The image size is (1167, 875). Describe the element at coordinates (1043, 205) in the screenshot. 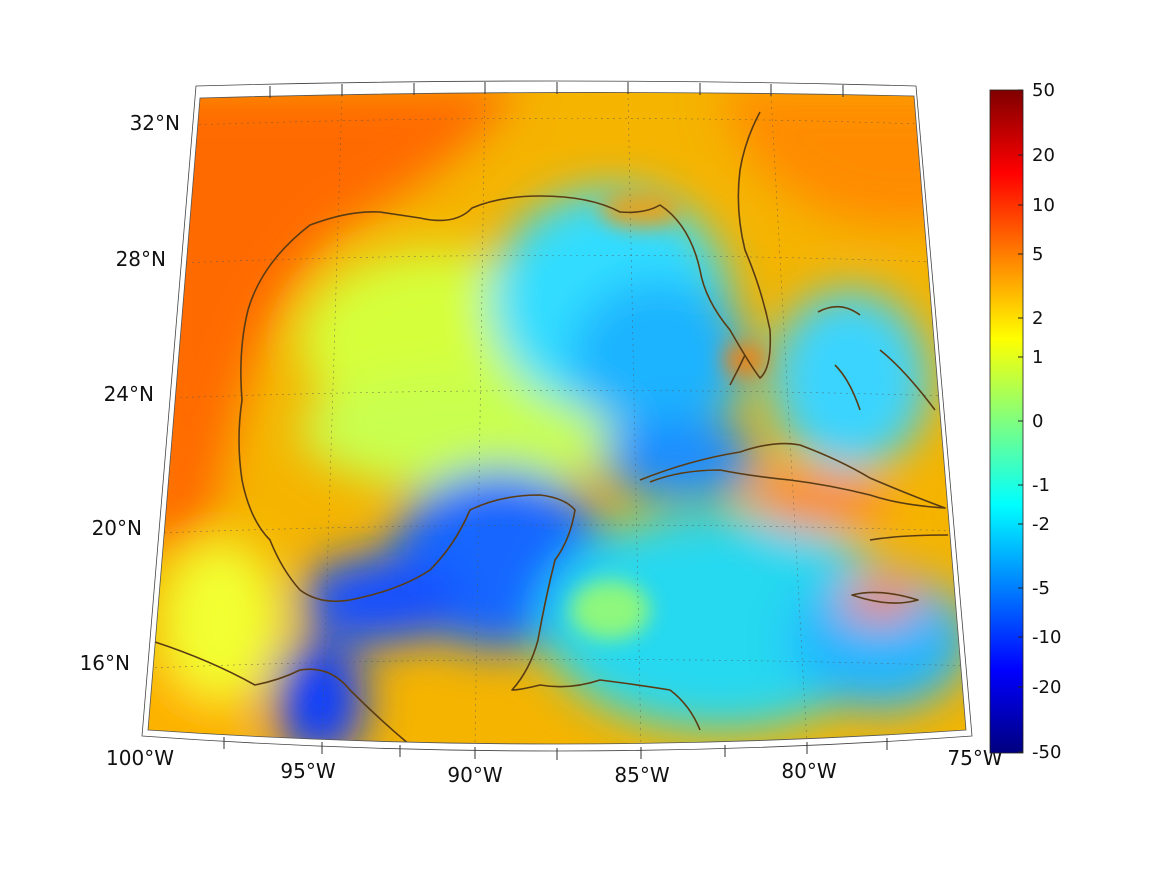

I see `cbar-label-10: 10` at that location.